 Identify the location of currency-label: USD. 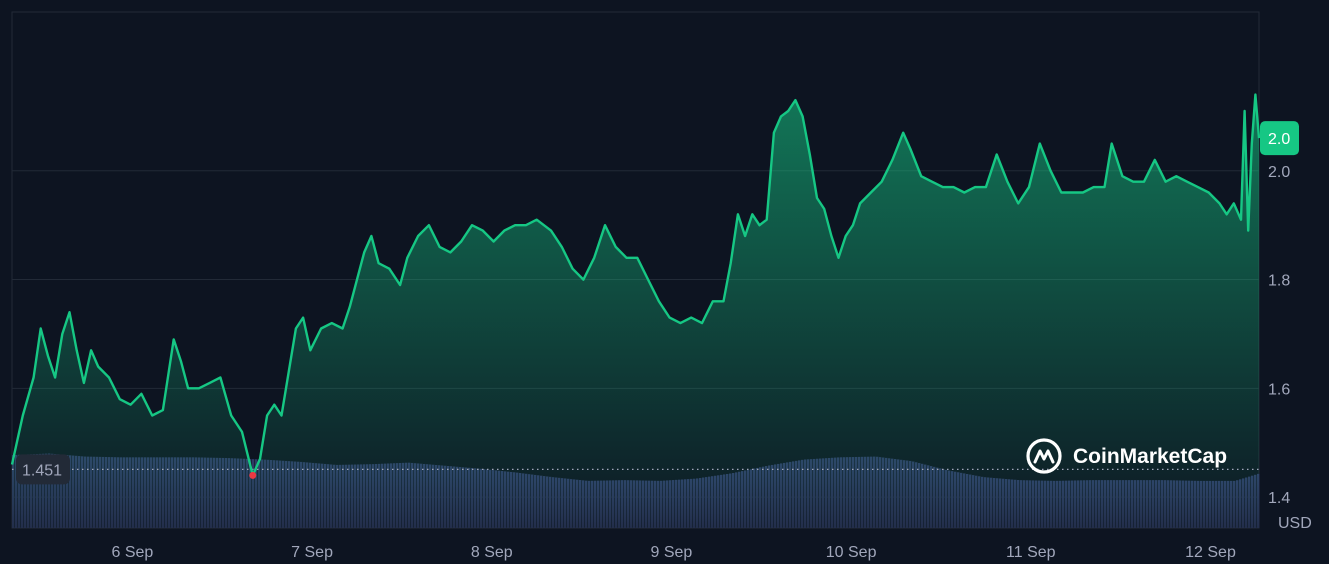
(1295, 523).